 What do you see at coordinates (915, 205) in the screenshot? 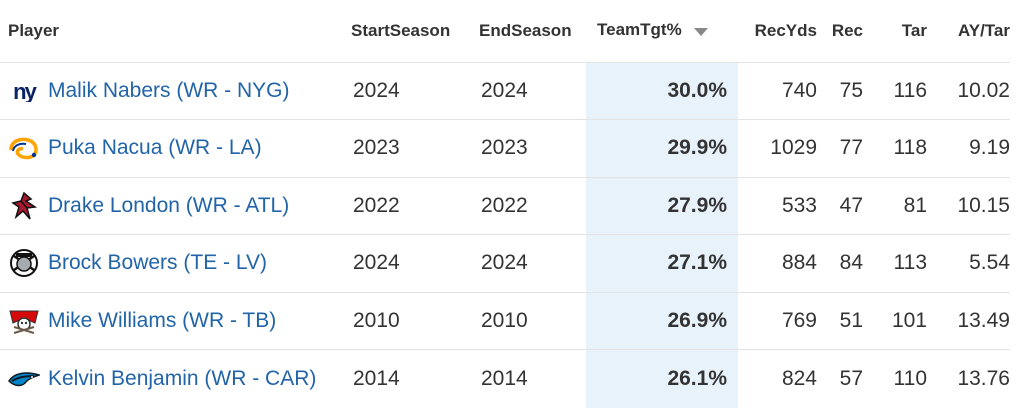
I see `tar-cell: 81` at bounding box center [915, 205].